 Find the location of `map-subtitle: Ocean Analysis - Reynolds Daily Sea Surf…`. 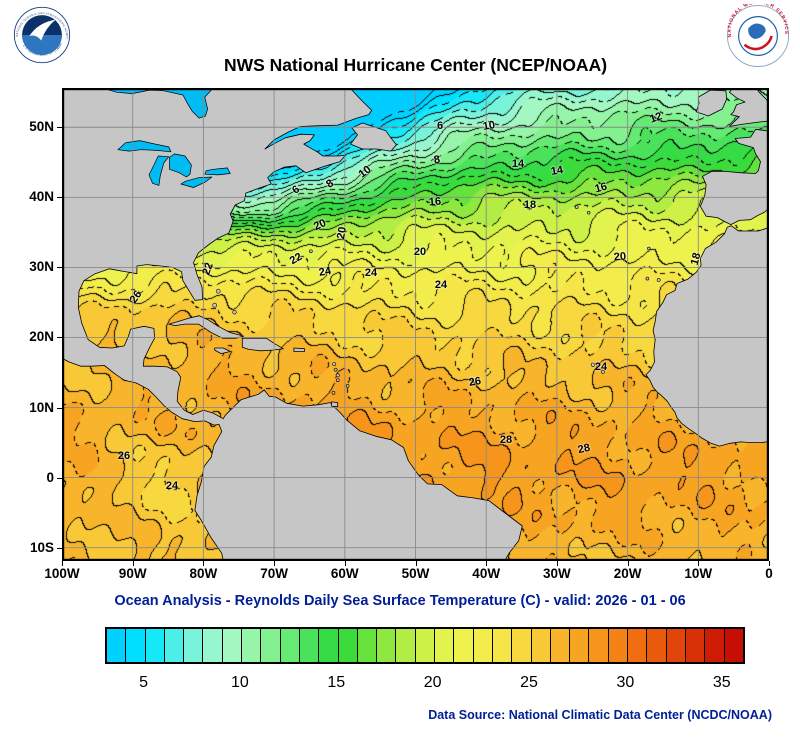

map-subtitle: Ocean Analysis - Reynolds Daily Sea Surf… is located at coordinates (400, 601).